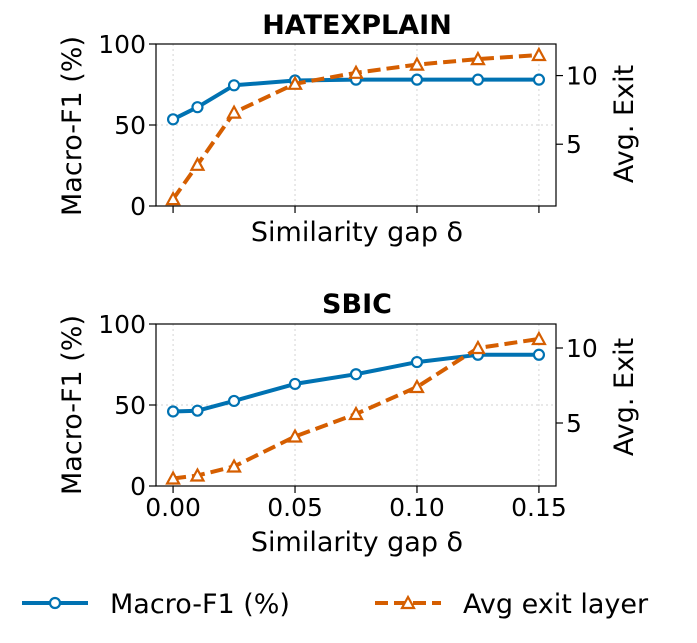 The width and height of the screenshot is (697, 643). Describe the element at coordinates (357, 304) in the screenshot. I see `chart-title: SBIC` at that location.